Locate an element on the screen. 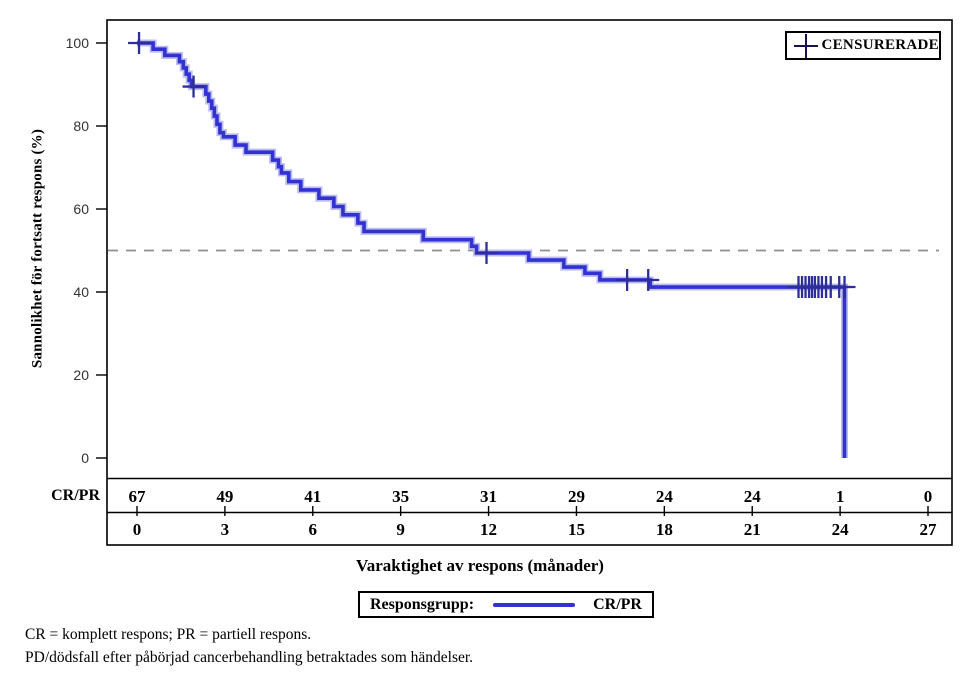  x-tick-label: 18 is located at coordinates (664, 529).